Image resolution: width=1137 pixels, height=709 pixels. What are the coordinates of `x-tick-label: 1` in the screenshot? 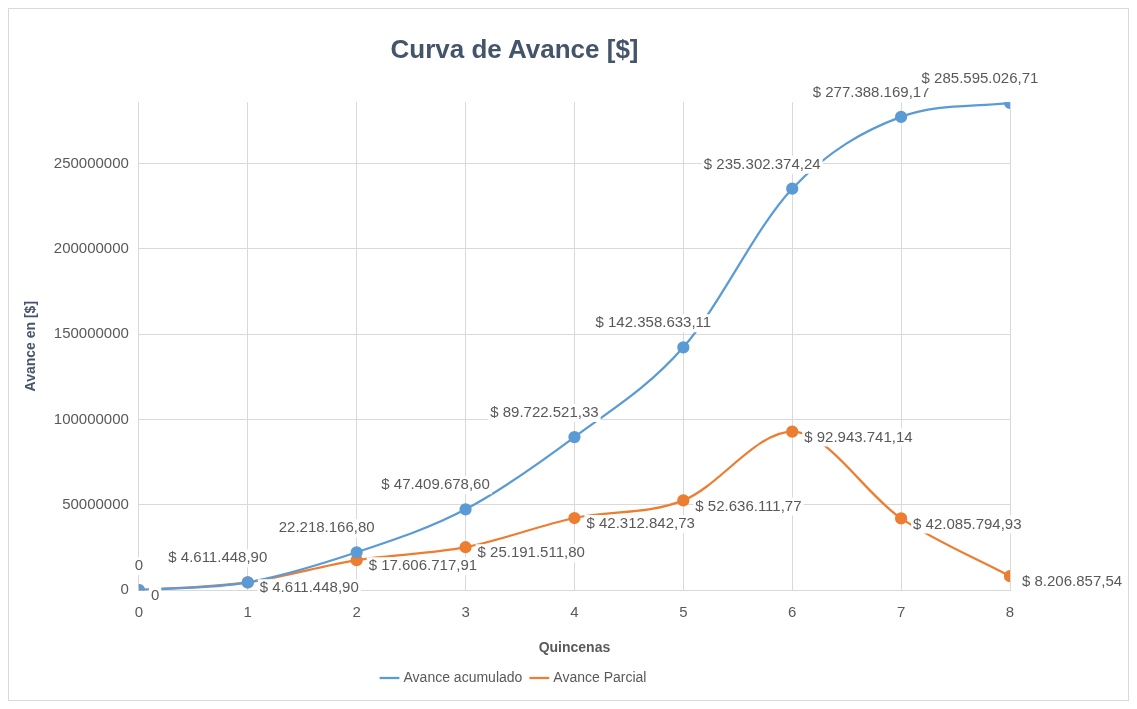 It's located at (247, 612).